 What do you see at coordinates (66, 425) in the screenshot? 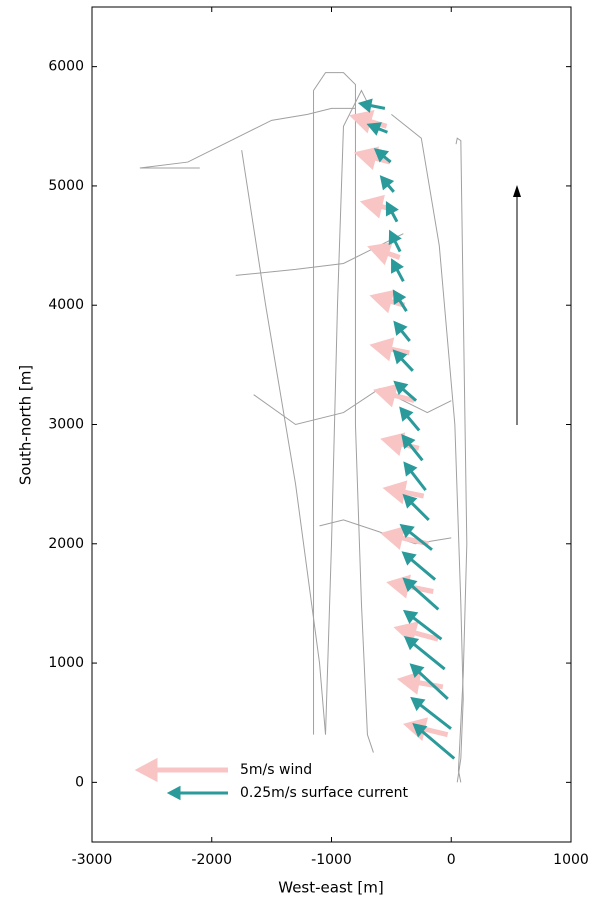
I see `y-tick-label: 3000` at bounding box center [66, 425].